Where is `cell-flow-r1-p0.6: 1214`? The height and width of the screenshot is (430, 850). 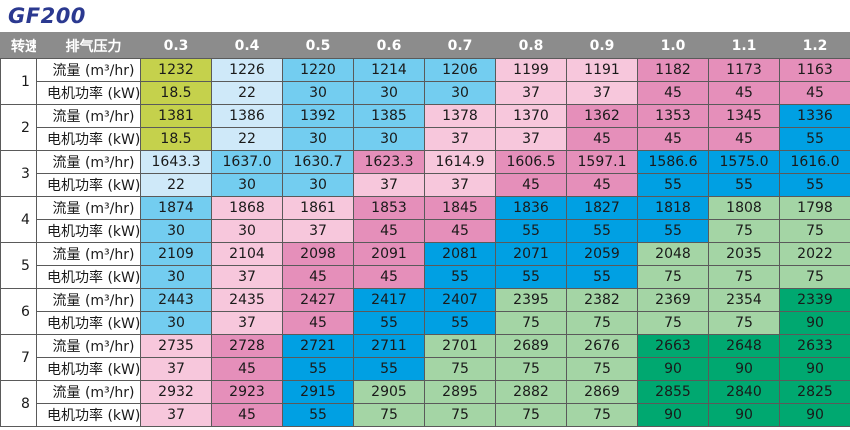 cell-flow-r1-p0.6: 1214 is located at coordinates (389, 70).